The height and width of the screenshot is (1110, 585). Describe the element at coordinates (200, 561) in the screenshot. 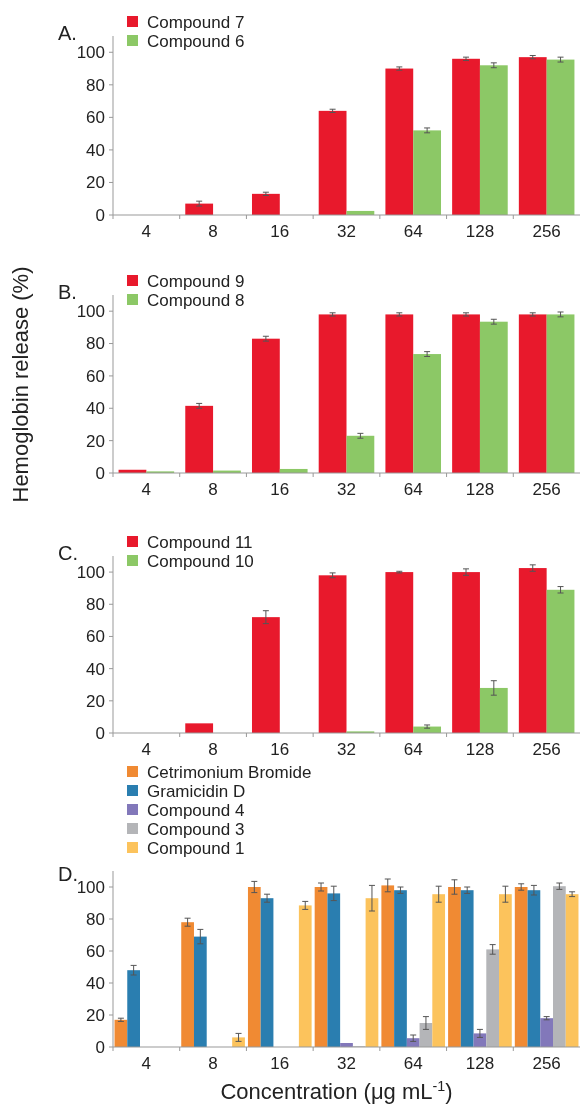

I see `legend-label: Compound 10` at that location.